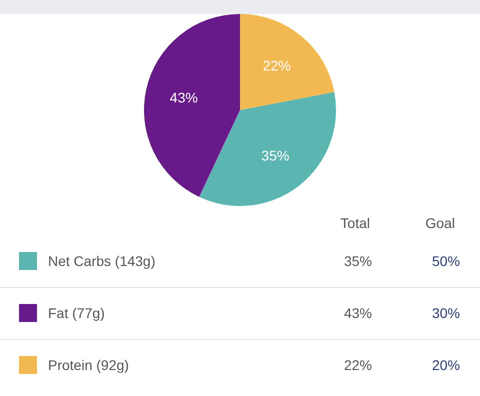 The image size is (480, 396). I want to click on text: Goal, so click(440, 223).